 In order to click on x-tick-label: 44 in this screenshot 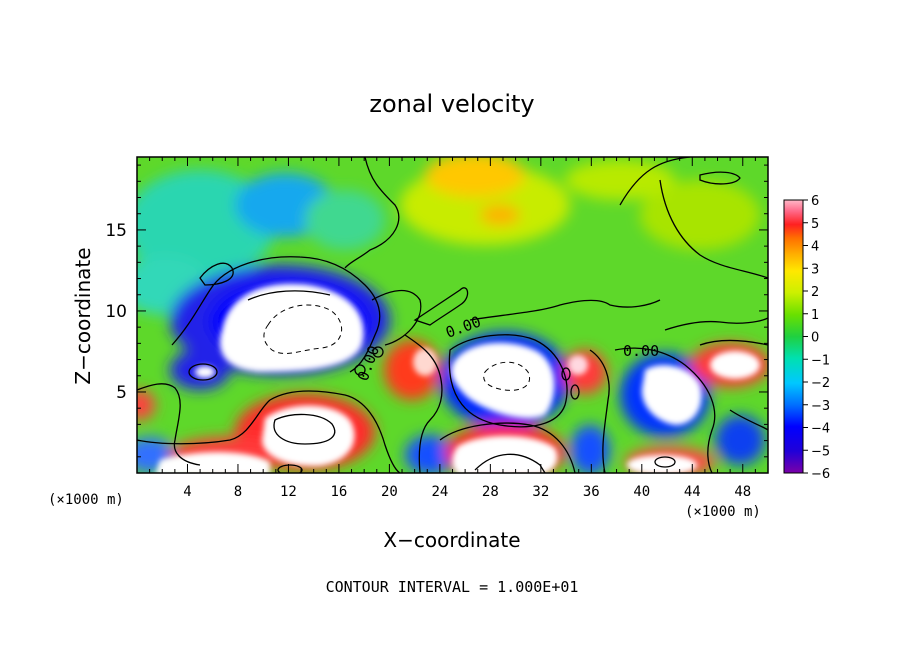, I will do `click(692, 492)`.